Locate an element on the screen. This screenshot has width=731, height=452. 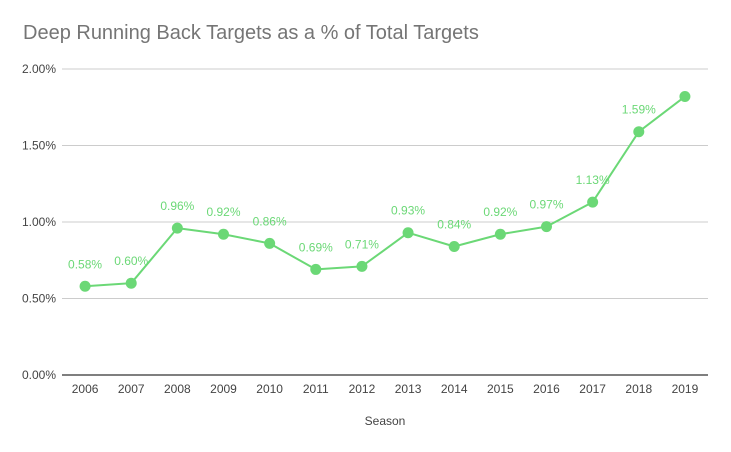
data-label: 1.59% is located at coordinates (639, 110).